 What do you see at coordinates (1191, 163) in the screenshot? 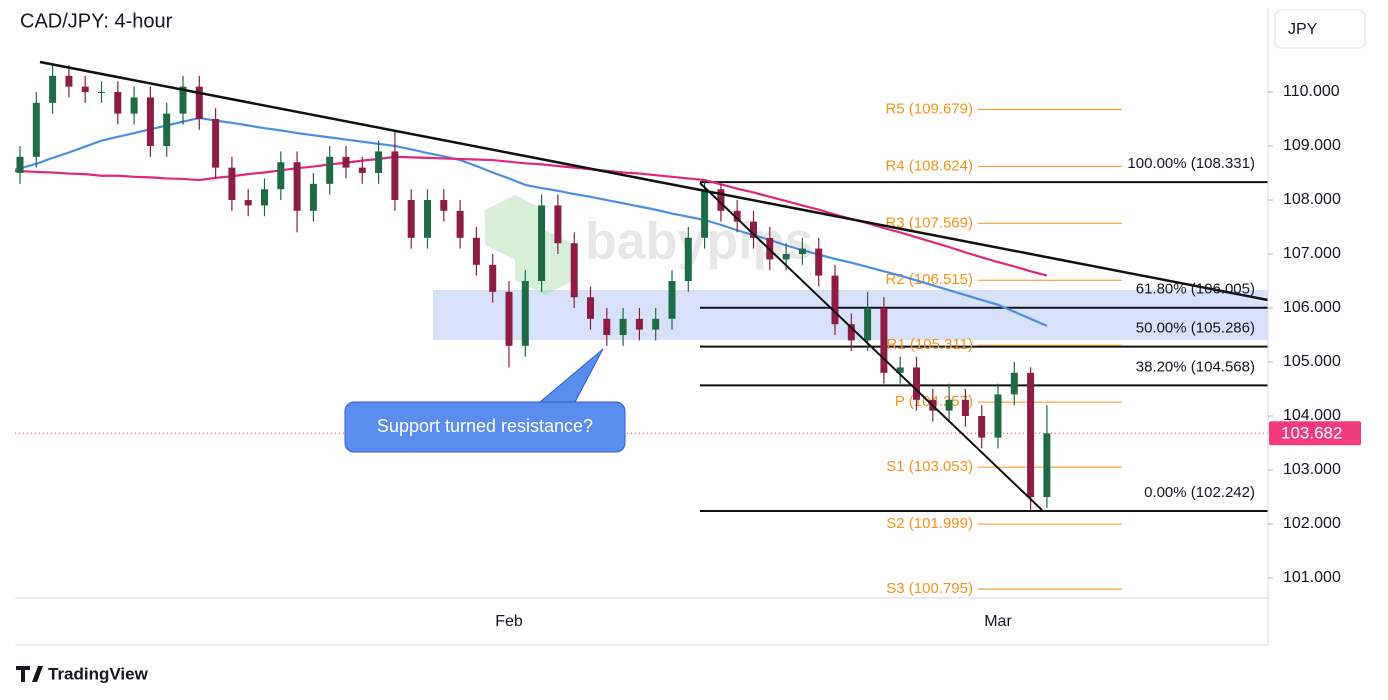
I see `fib-label: 100.00% (108.331)` at bounding box center [1191, 163].